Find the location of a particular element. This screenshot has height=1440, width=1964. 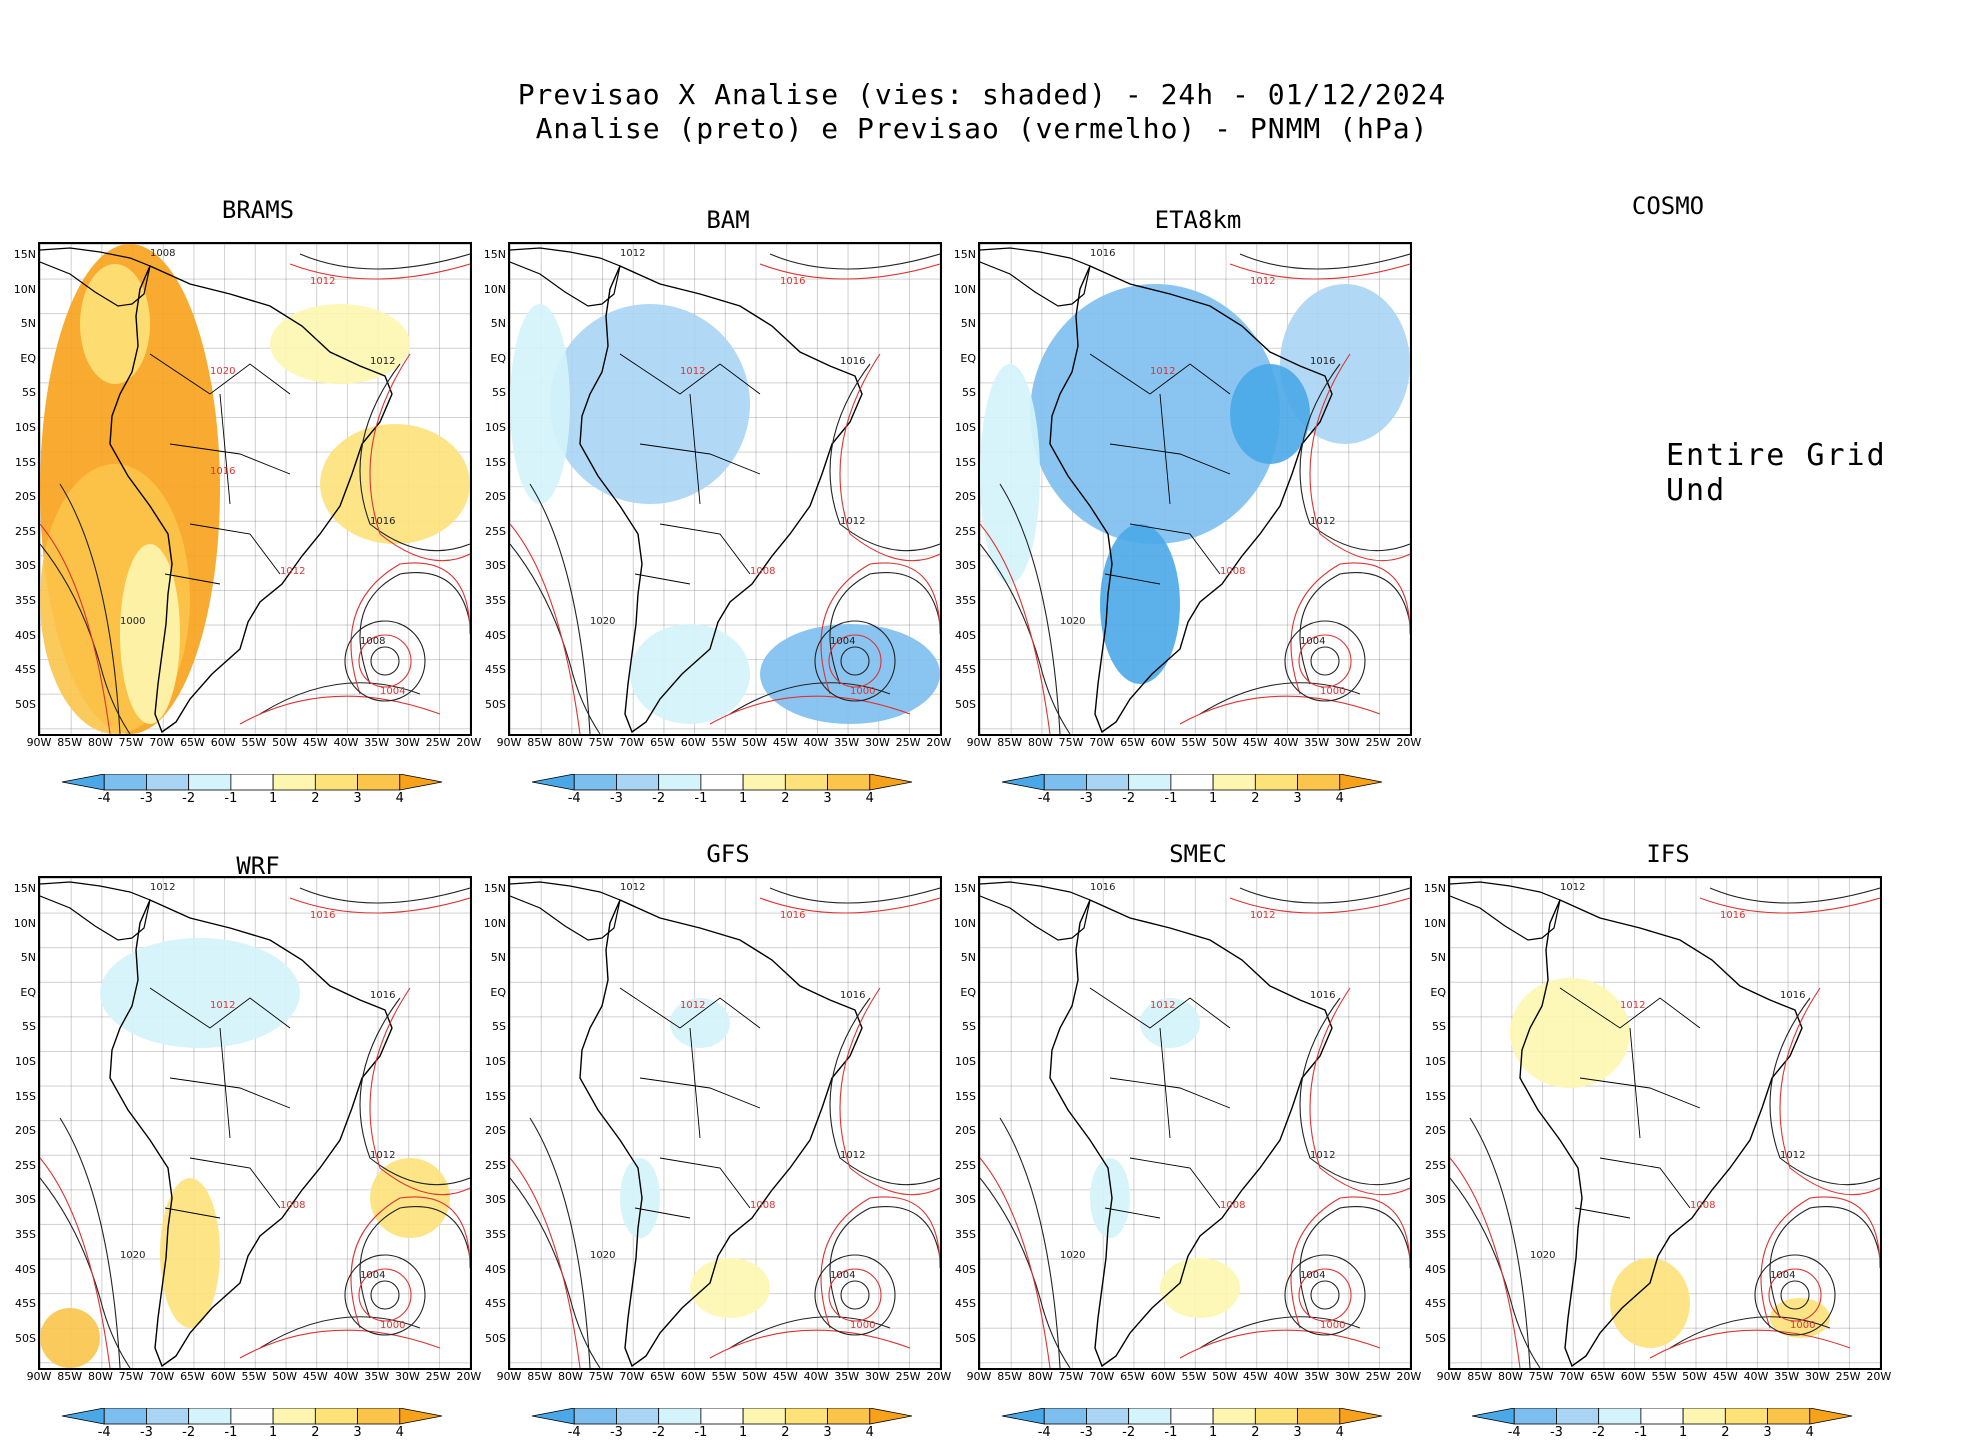

isobar-label: 1008 is located at coordinates (1232, 571).